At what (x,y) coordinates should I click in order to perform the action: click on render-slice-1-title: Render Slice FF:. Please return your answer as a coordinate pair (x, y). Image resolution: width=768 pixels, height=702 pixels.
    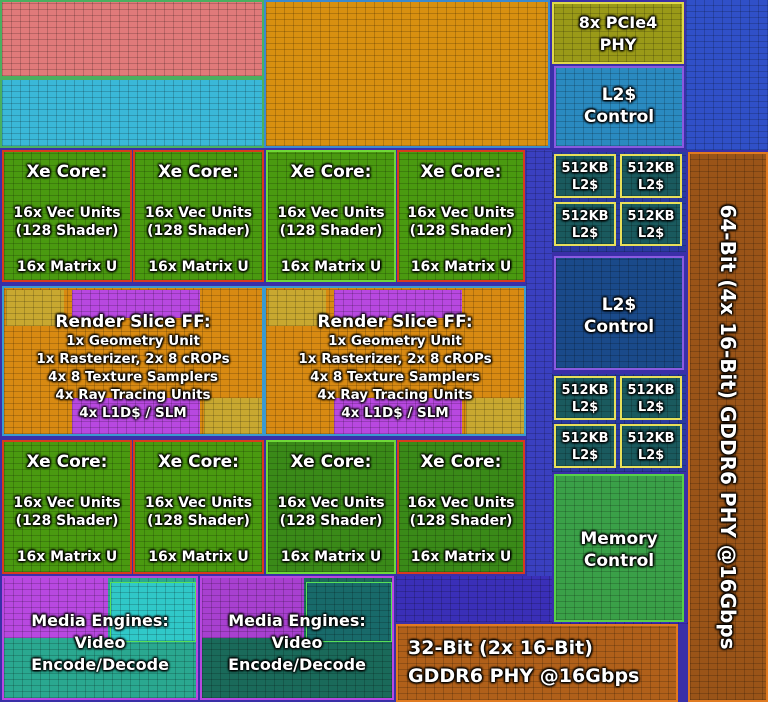
    Looking at the image, I should click on (133, 322).